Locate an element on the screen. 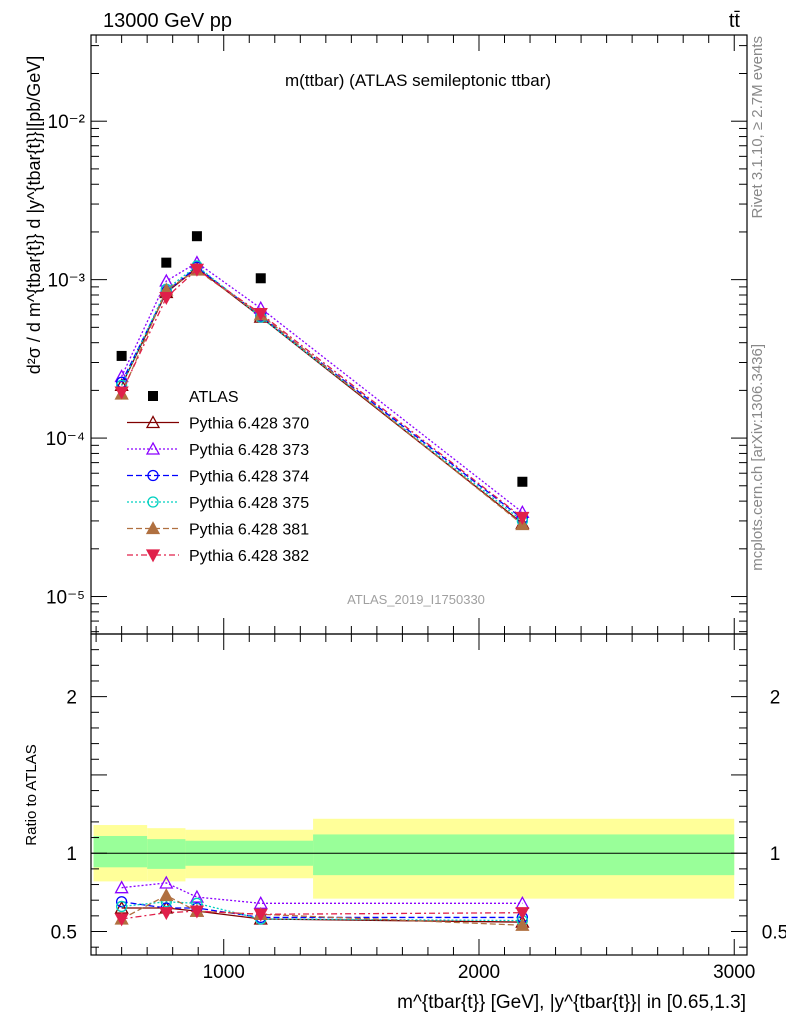  series-line-p381 is located at coordinates (322, 397).